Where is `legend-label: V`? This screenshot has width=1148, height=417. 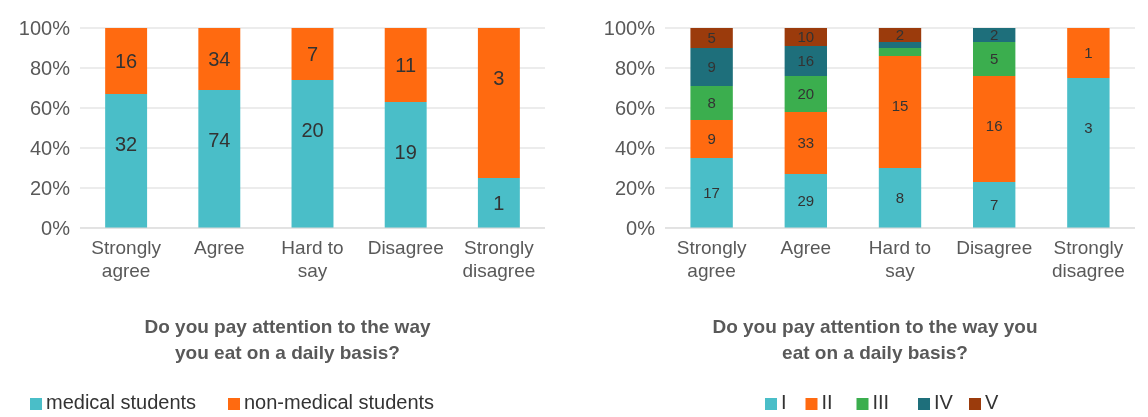 legend-label: V is located at coordinates (992, 402).